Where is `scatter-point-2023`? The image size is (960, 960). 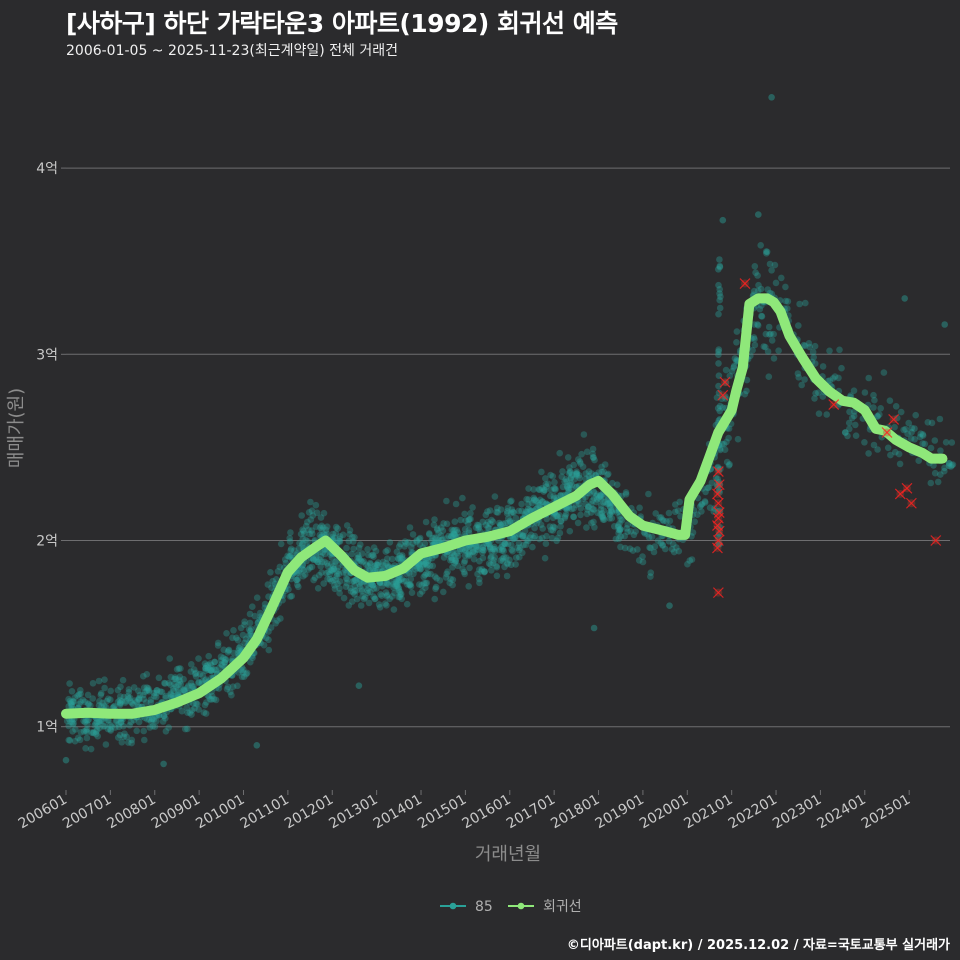 scatter-point-2023 is located at coordinates (758, 291).